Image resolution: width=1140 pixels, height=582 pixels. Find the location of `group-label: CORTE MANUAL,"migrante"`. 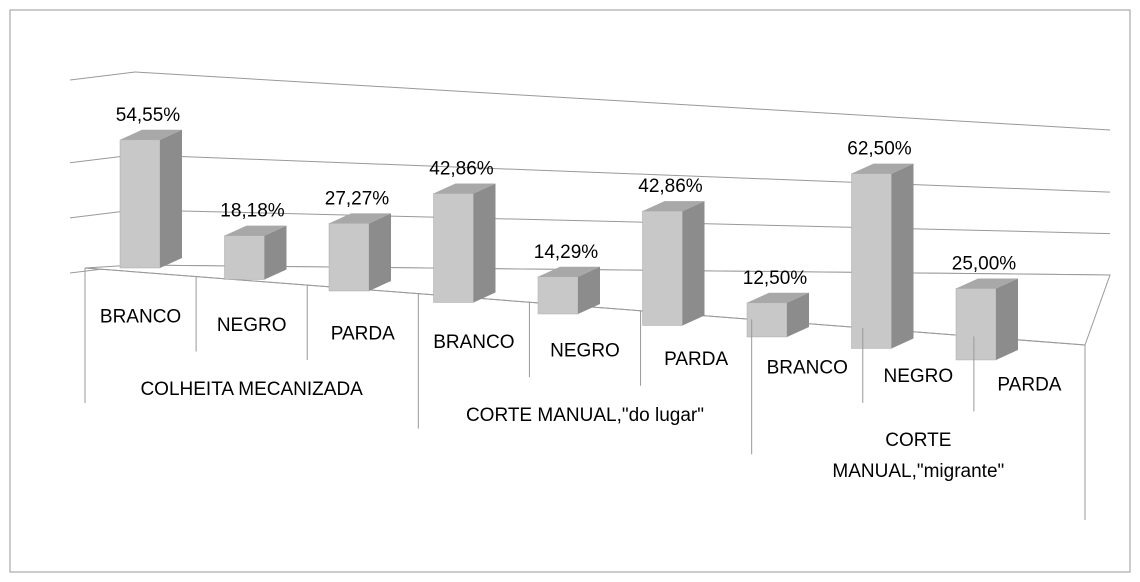

group-label: CORTE MANUAL,"migrante" is located at coordinates (918, 456).